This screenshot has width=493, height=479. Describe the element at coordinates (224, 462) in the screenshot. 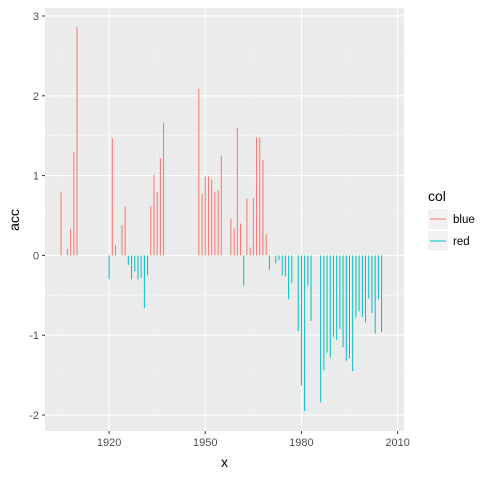

I see `x-axis-label: x` at that location.